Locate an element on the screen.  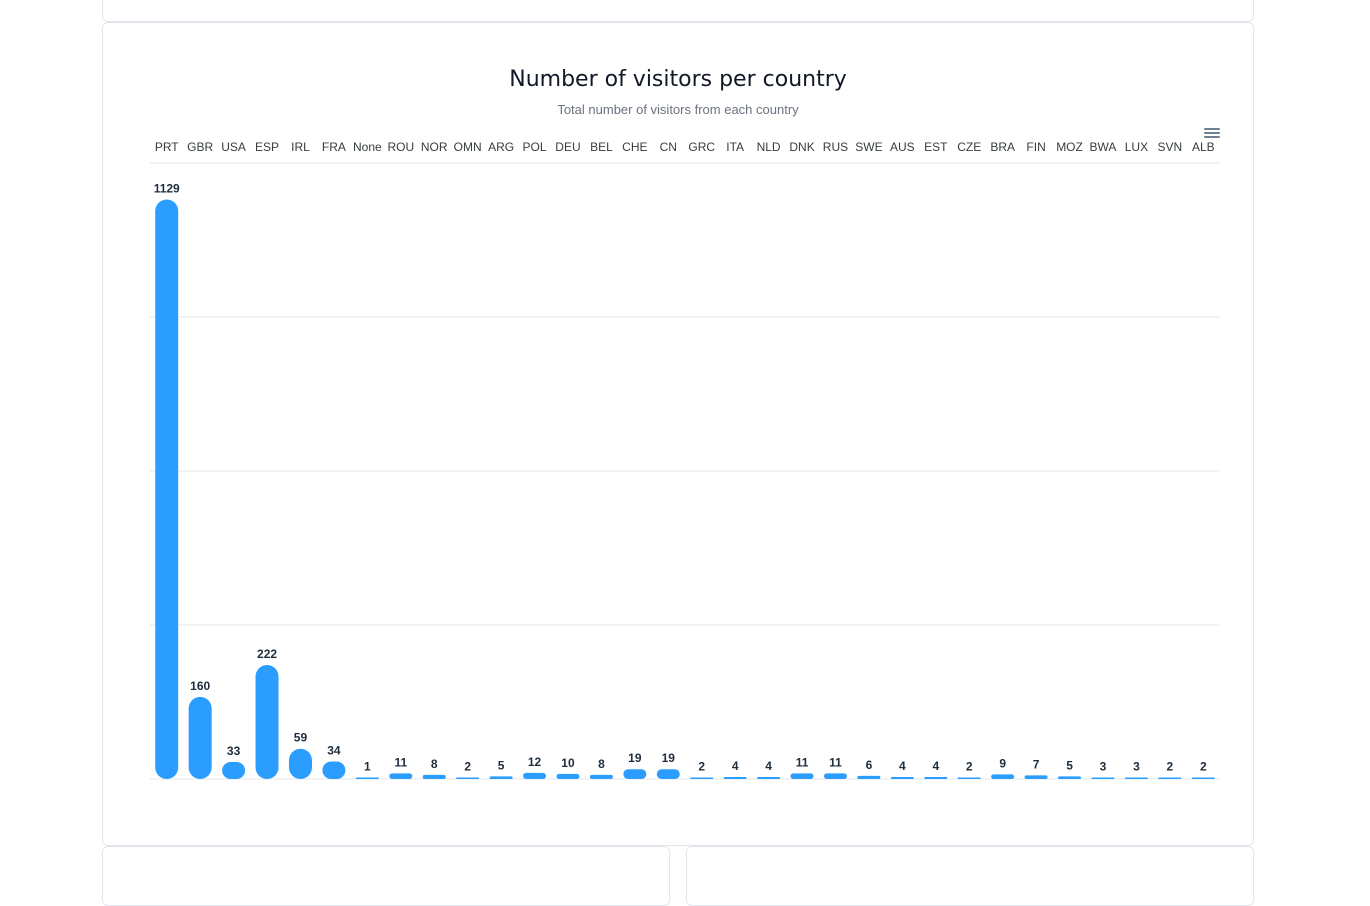
data-label-prt: 1129 is located at coordinates (167, 188).